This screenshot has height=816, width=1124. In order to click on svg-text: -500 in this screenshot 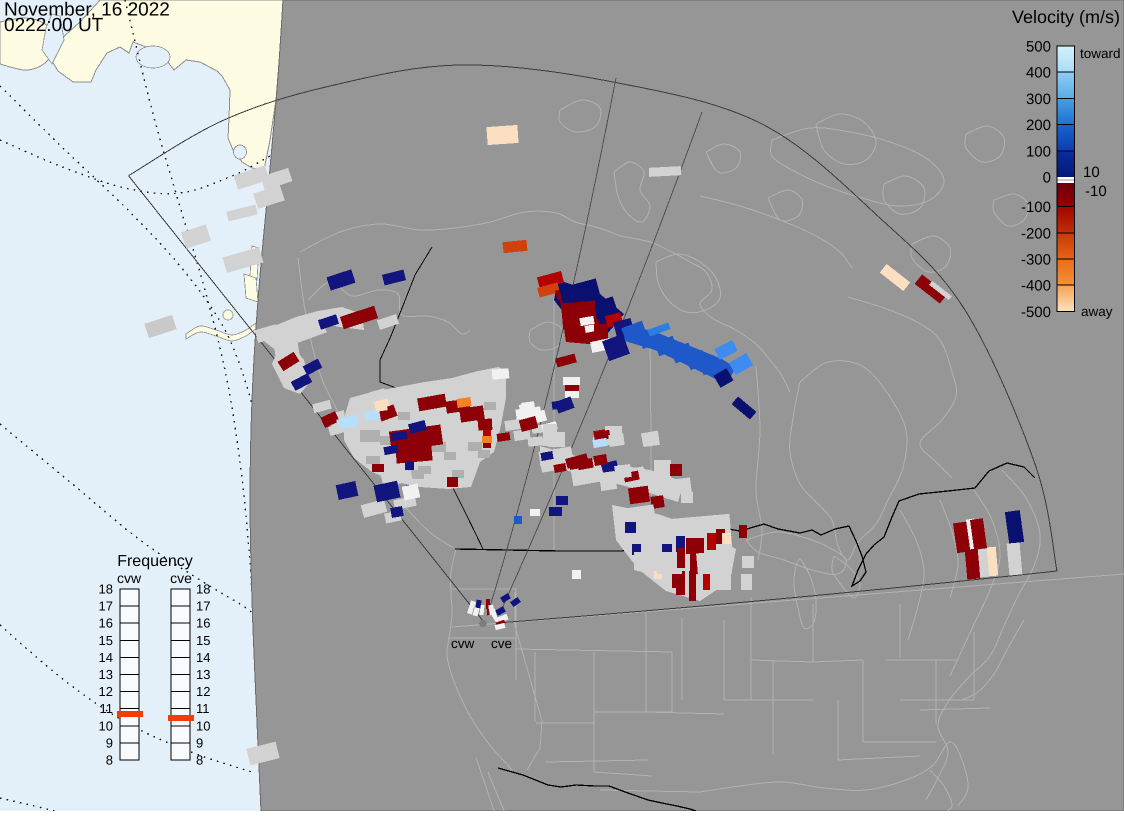, I will do `click(1036, 312)`.